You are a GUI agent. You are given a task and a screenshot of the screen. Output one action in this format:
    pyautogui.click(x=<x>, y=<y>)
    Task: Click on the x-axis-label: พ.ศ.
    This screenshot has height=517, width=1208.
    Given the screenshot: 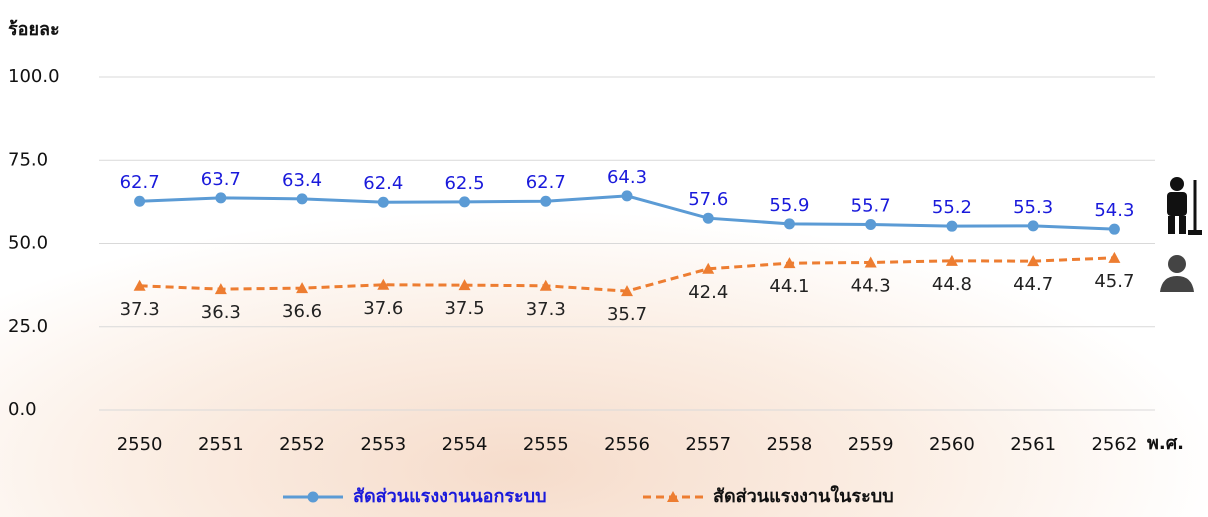 What is the action you would take?
    pyautogui.click(x=1165, y=443)
    